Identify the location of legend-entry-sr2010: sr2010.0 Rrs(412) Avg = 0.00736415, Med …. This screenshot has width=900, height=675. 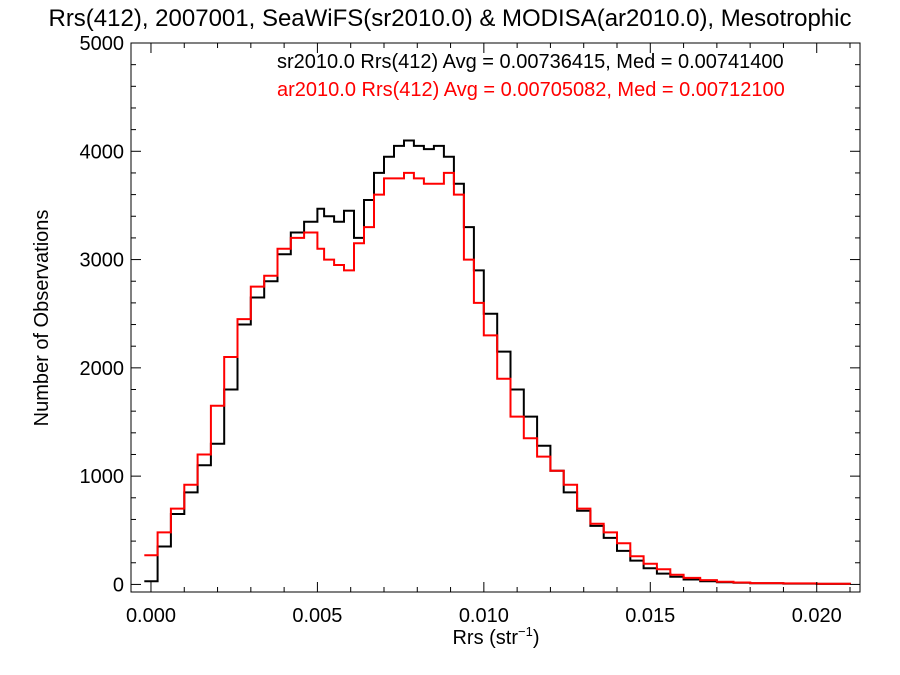
(530, 62).